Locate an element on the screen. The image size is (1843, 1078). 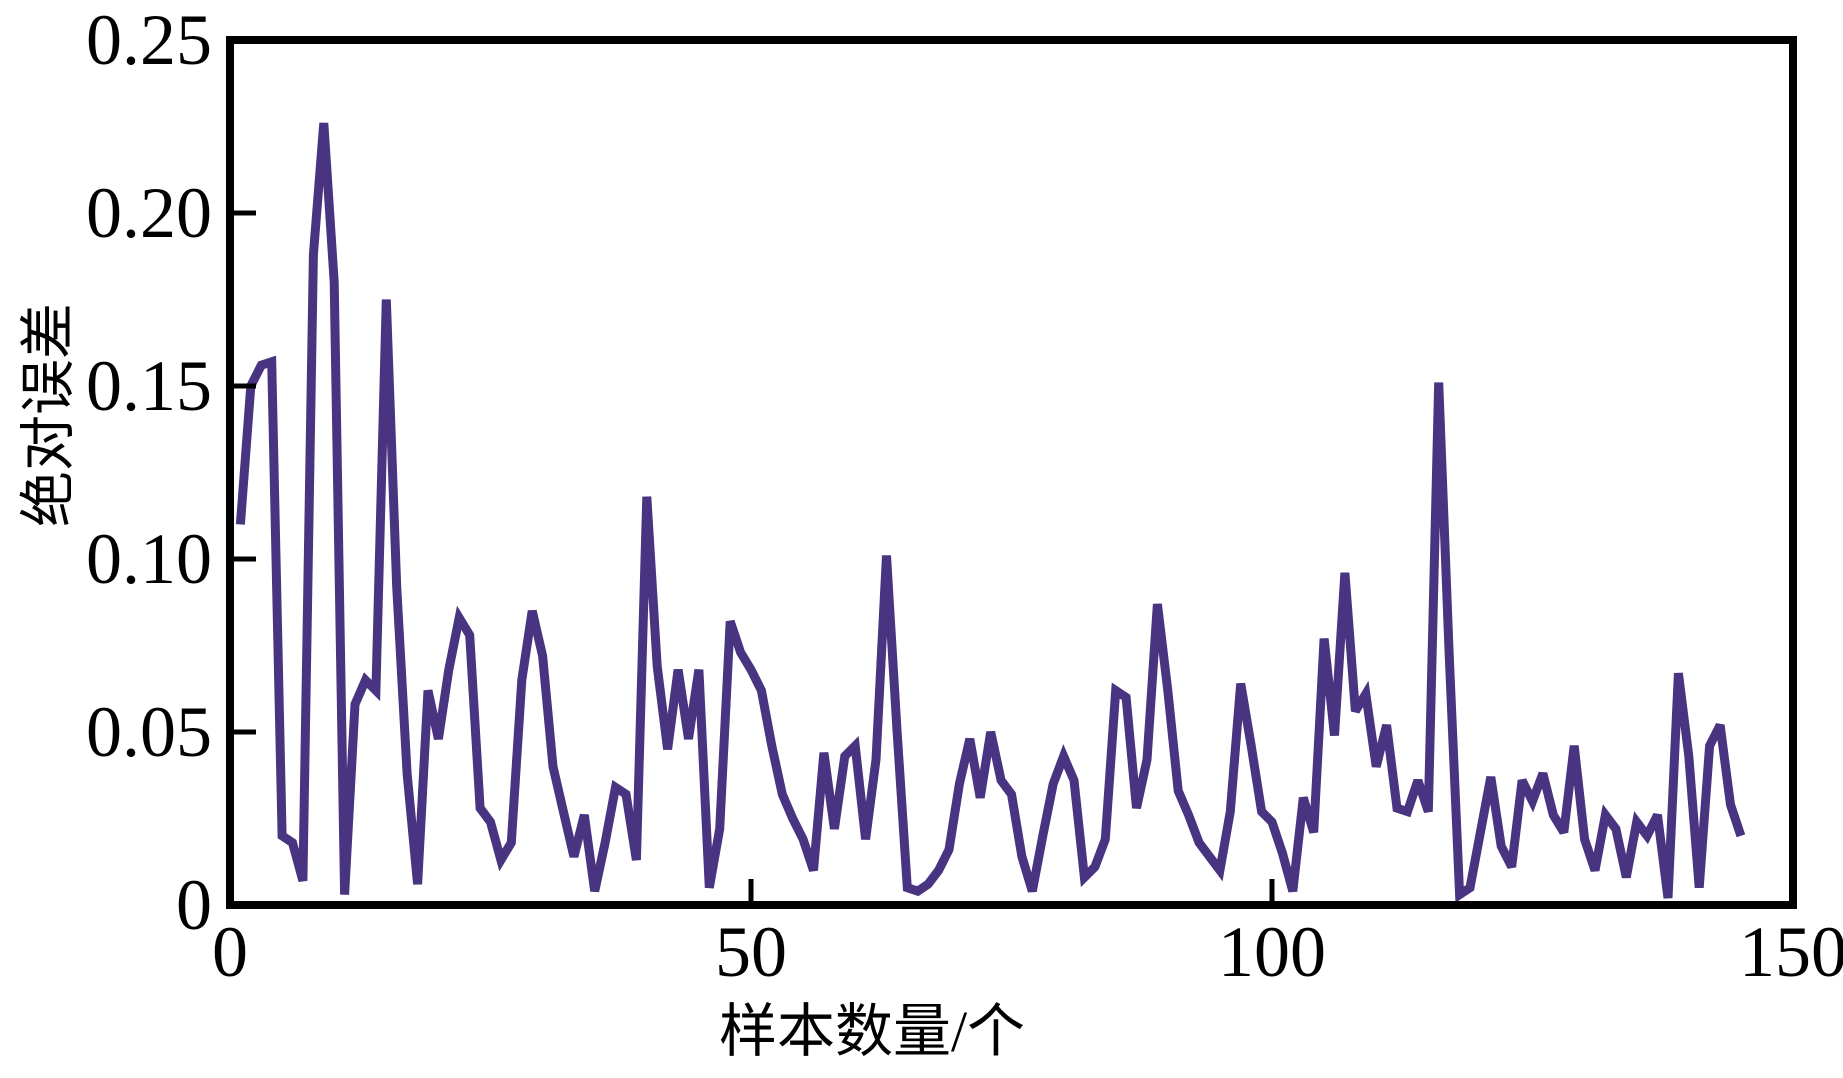
y-tick-label-0.15: 0.15 is located at coordinates (149, 386).